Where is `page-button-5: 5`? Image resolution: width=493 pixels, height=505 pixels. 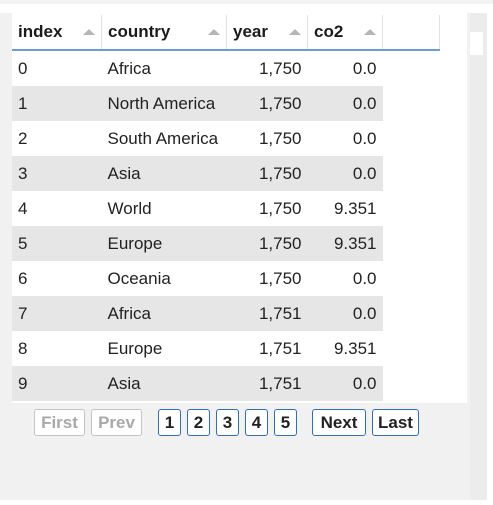 page-button-5: 5 is located at coordinates (285, 422).